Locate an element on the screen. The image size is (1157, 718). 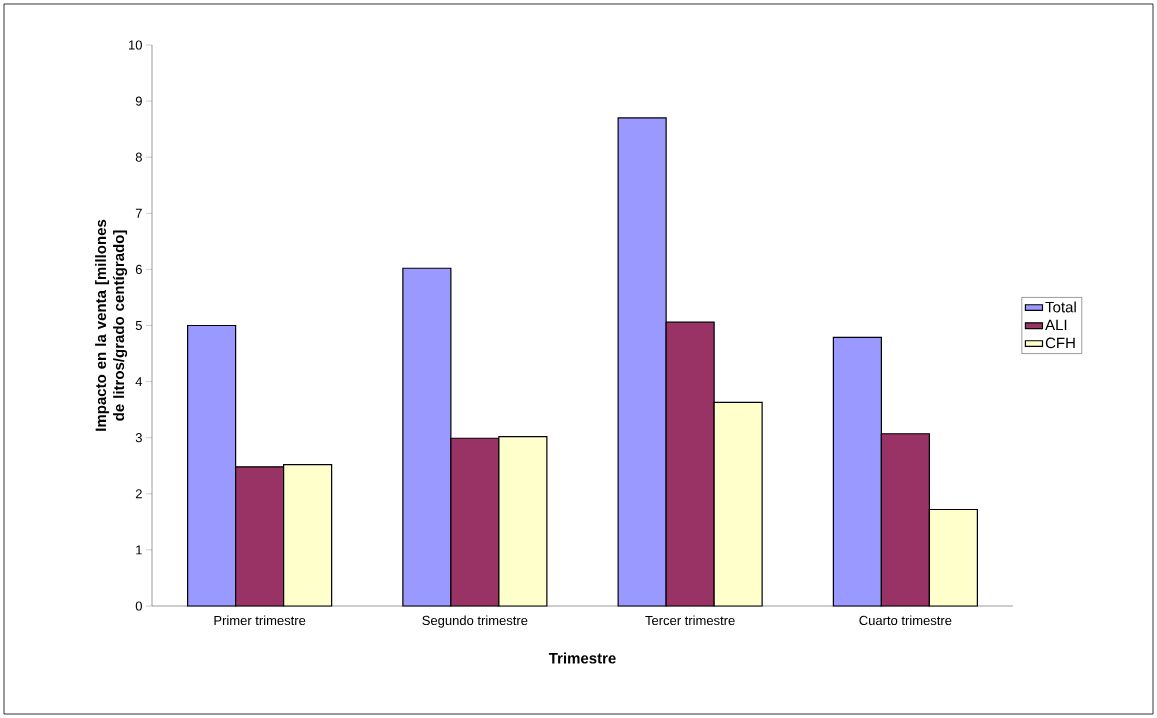
y-tick-label: 6 is located at coordinates (138, 269).